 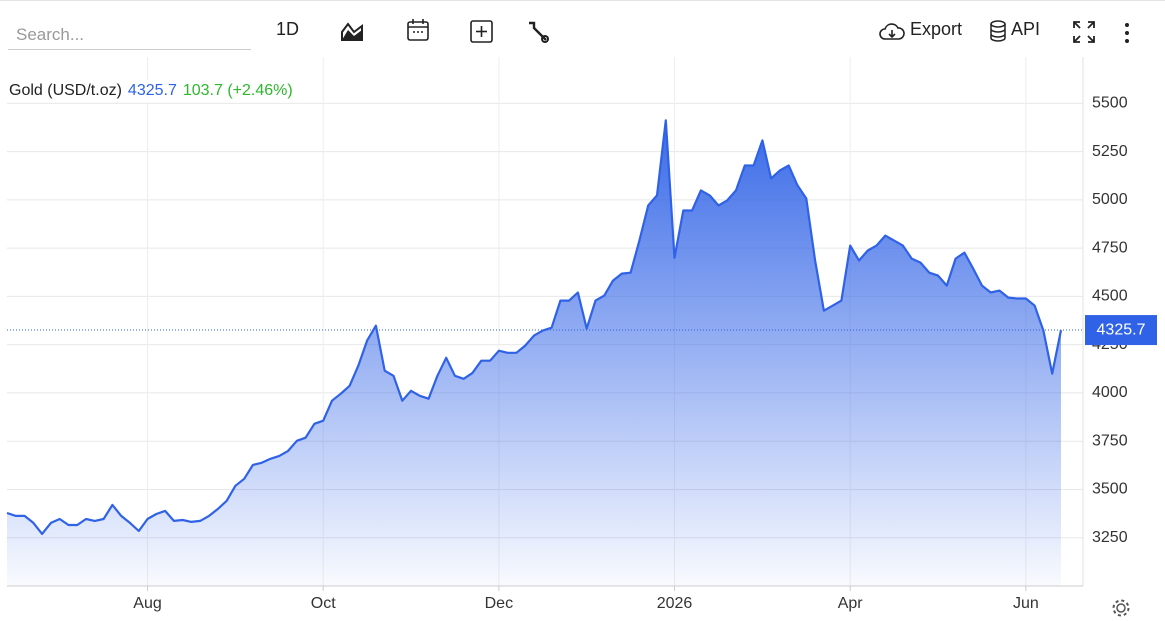 What do you see at coordinates (1110, 392) in the screenshot?
I see `y-tick-label: 4000` at bounding box center [1110, 392].